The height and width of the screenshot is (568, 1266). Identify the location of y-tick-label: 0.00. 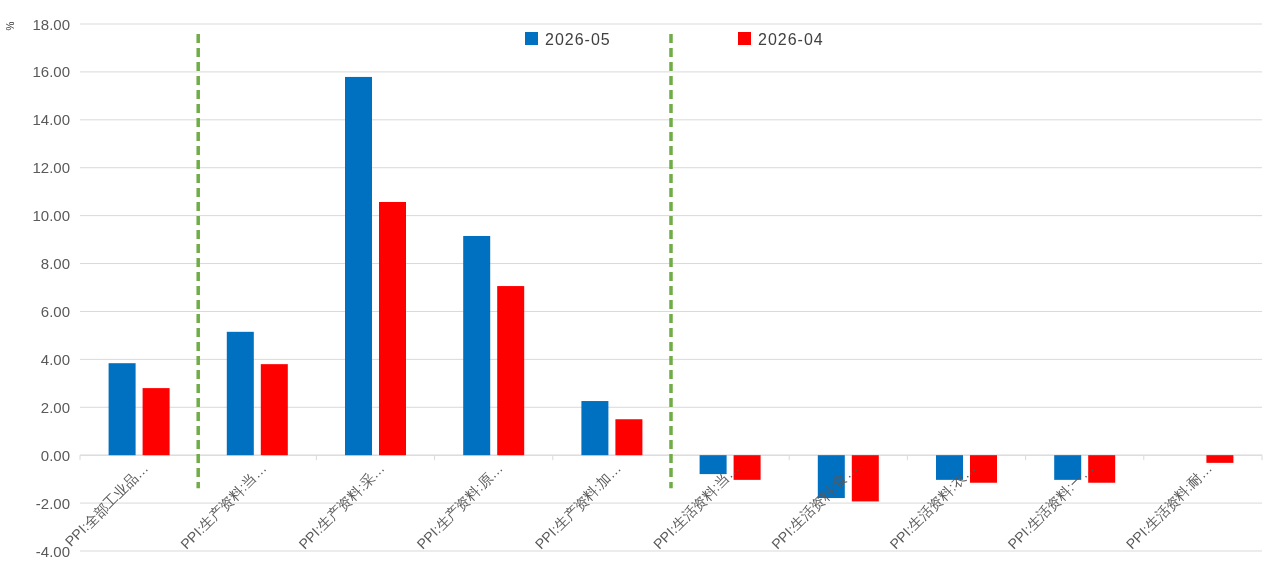
(55, 455).